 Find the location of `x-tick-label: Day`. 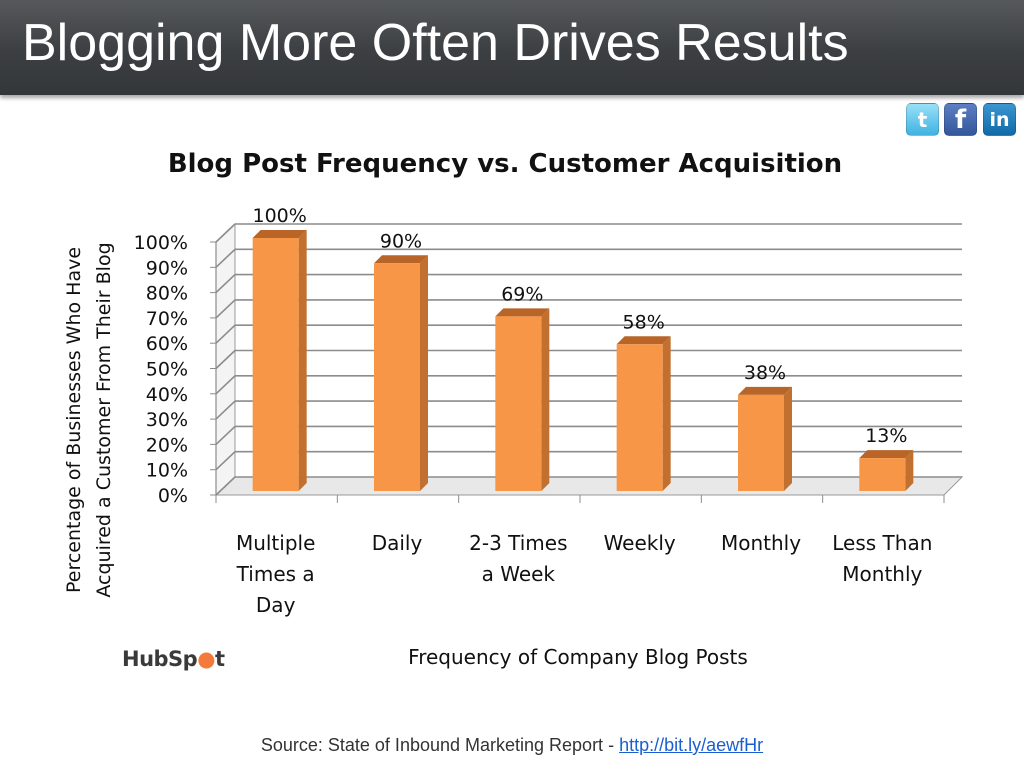

x-tick-label: Day is located at coordinates (276, 605).